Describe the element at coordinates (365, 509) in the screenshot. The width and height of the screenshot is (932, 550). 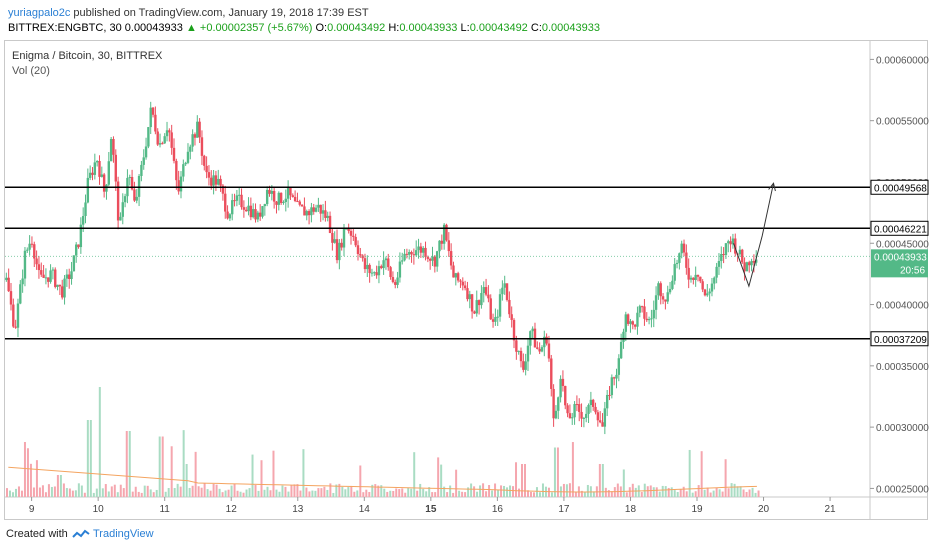
I see `x-tick-label: 14` at that location.